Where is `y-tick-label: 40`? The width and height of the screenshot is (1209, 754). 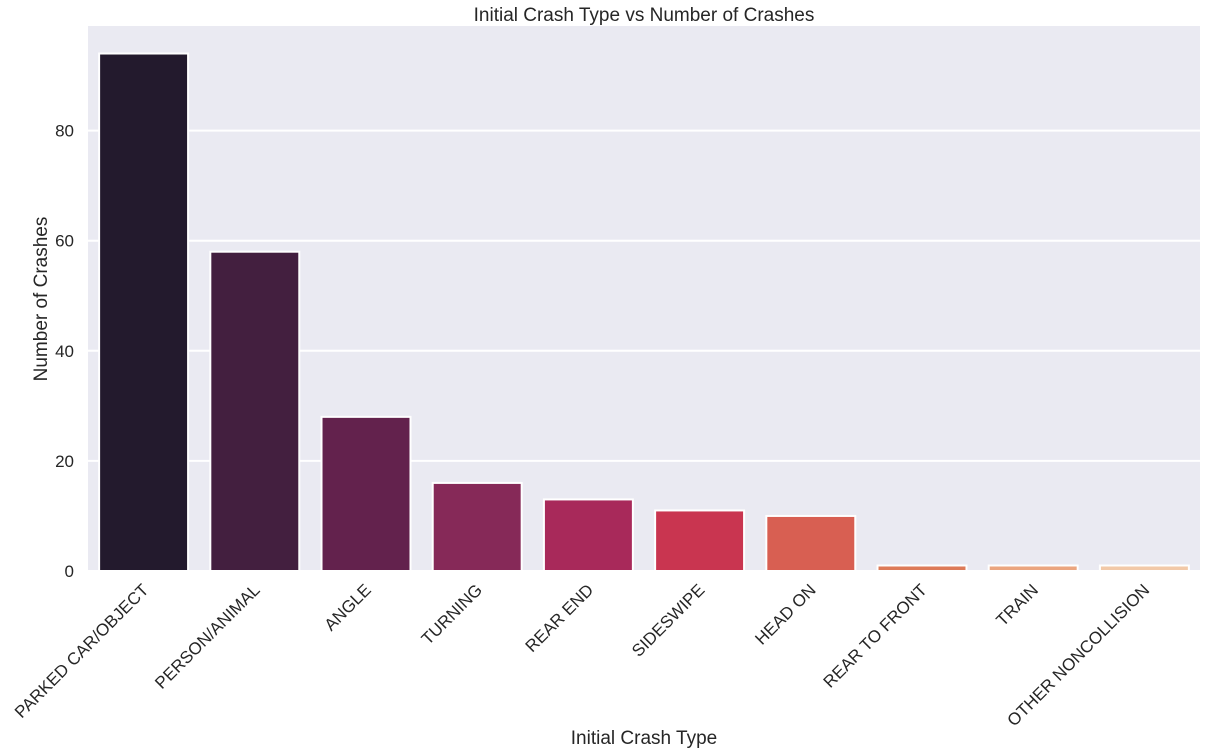 y-tick-label: 40 is located at coordinates (64, 351).